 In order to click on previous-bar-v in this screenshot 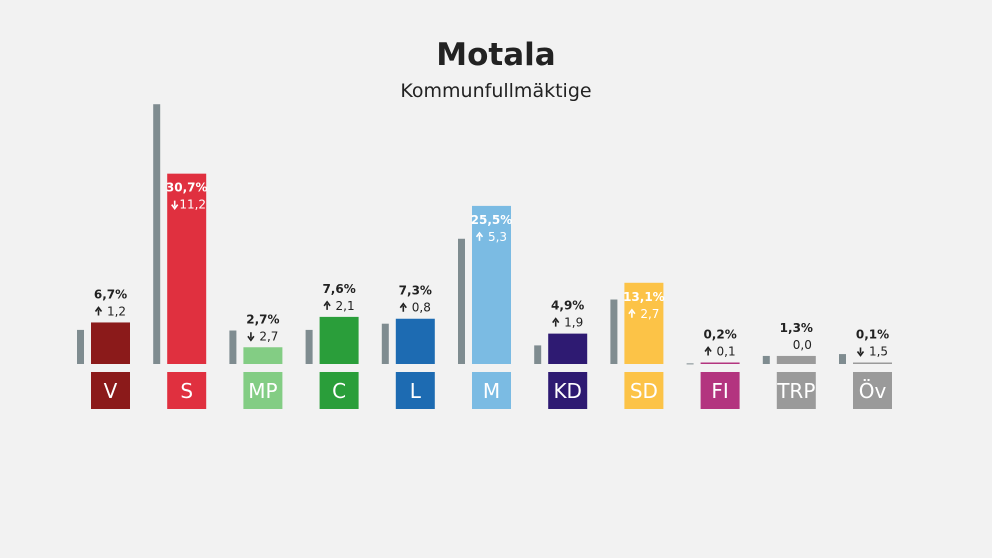, I will do `click(80, 346)`.